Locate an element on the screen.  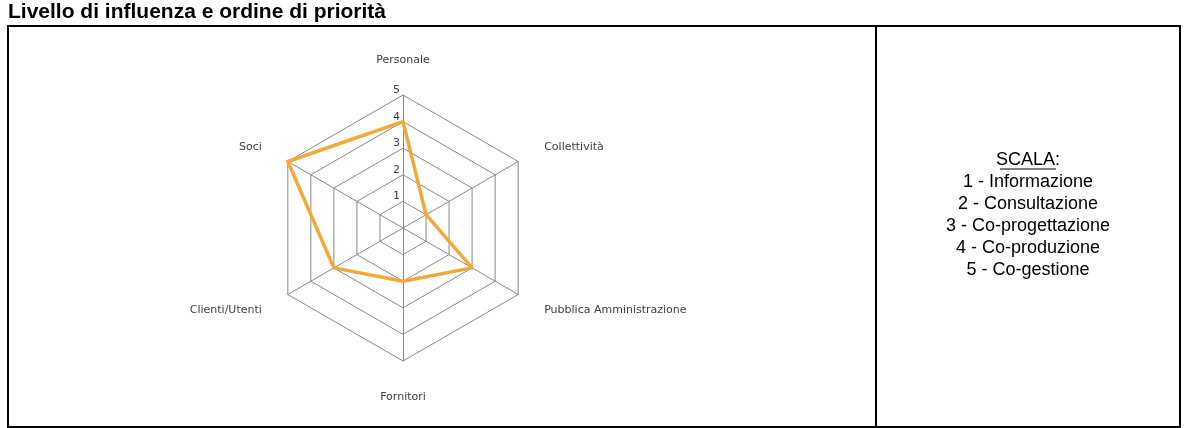
text: 2 - Consultazione is located at coordinates (1028, 203).